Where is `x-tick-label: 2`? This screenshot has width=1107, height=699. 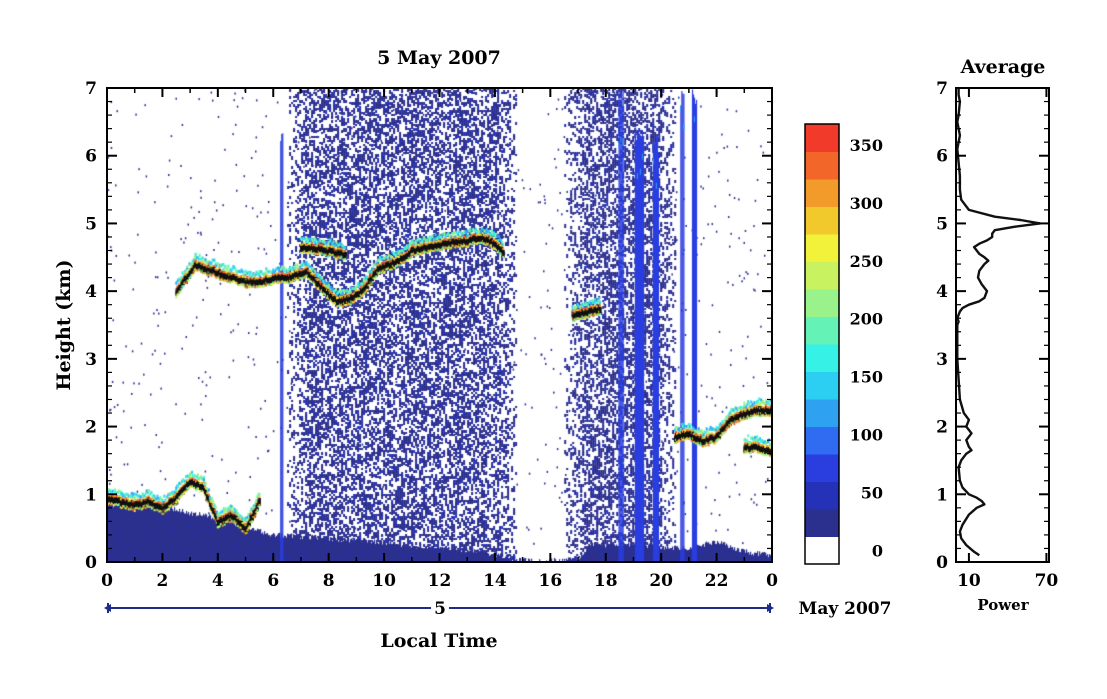 x-tick-label: 2 is located at coordinates (162, 581).